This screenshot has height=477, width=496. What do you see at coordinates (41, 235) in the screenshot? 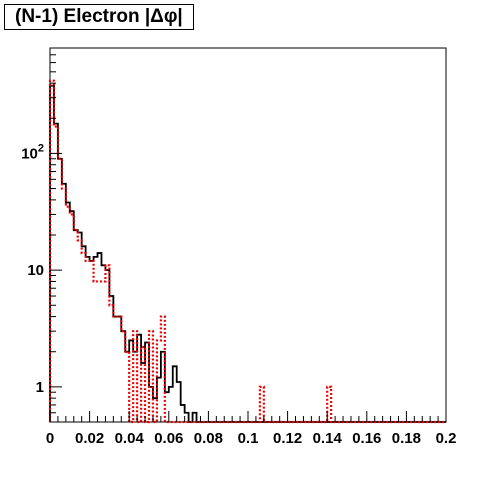
I see `y-axis: 1 10 102` at bounding box center [41, 235].